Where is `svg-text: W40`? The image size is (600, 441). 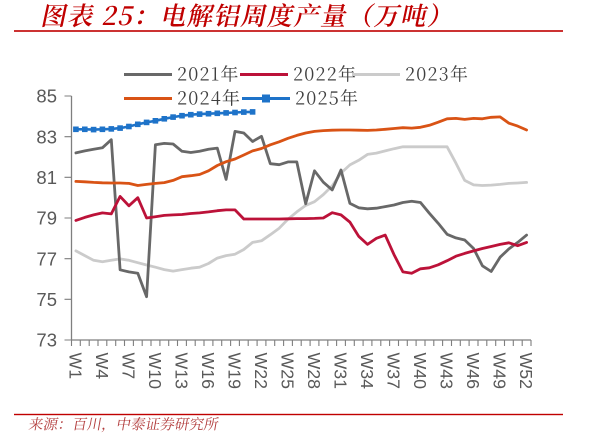 svg-text: W40 is located at coordinates (420, 371).